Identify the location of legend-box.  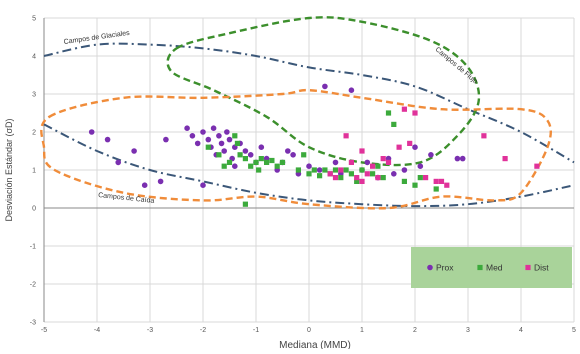
(491, 267).